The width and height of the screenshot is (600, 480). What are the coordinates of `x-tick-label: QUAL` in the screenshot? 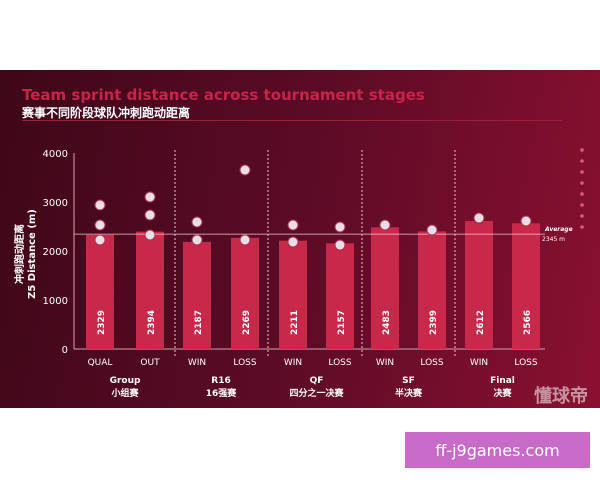 It's located at (100, 363).